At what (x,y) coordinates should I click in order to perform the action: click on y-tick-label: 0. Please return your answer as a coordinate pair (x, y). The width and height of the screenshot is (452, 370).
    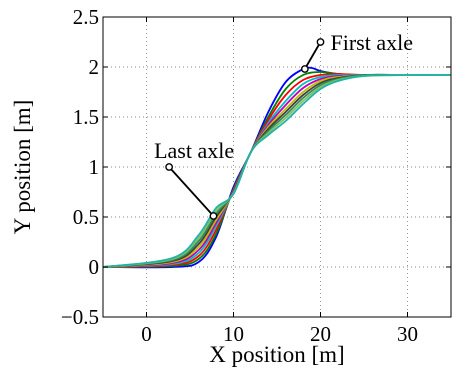
    Looking at the image, I should click on (94, 267).